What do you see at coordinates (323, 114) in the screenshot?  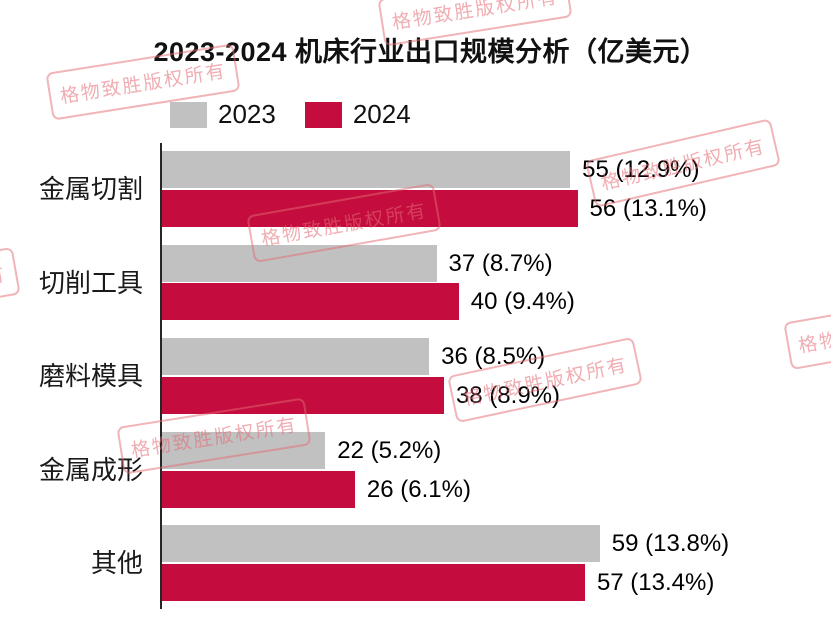 I see `legend-swatch-2024` at bounding box center [323, 114].